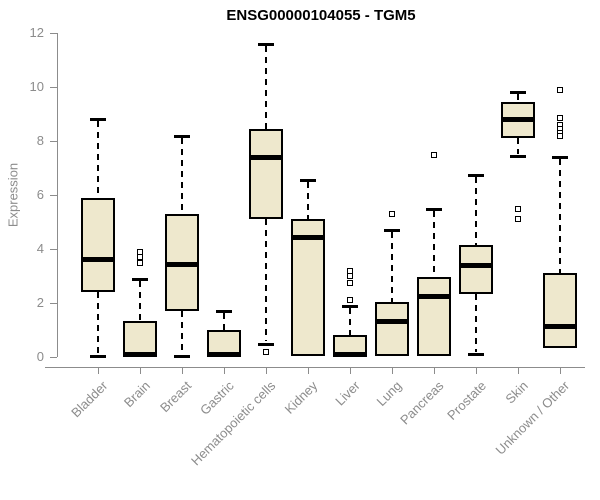 Image resolution: width=600 pixels, height=500 pixels. What do you see at coordinates (434, 297) in the screenshot?
I see `median-line-pancreas` at bounding box center [434, 297].